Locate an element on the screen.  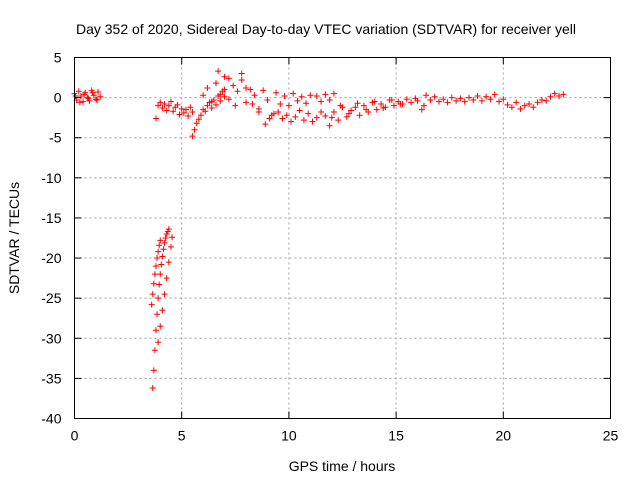
y-tick-label: -5 is located at coordinates (55, 138).